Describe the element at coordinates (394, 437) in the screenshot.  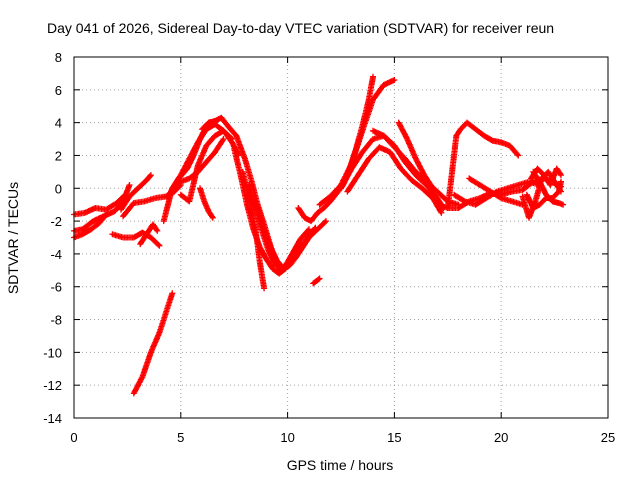
I see `x-tick-label: 15` at that location.